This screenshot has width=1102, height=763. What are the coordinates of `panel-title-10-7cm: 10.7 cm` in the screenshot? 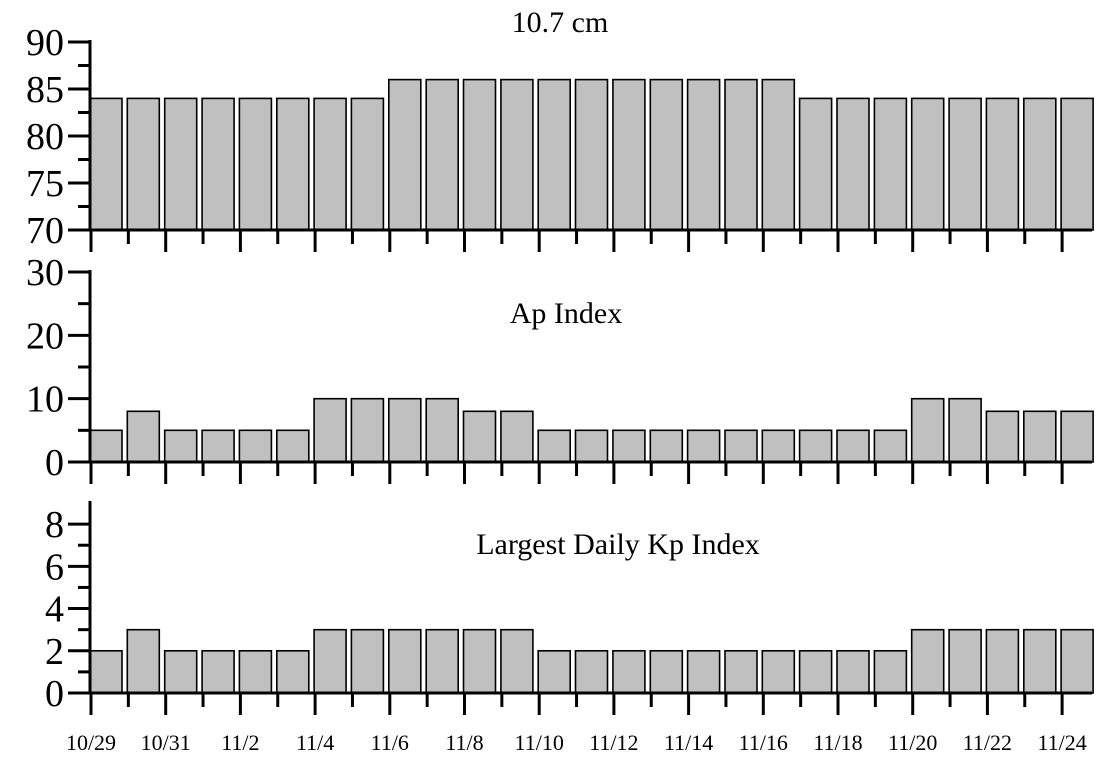 It's located at (560, 22).